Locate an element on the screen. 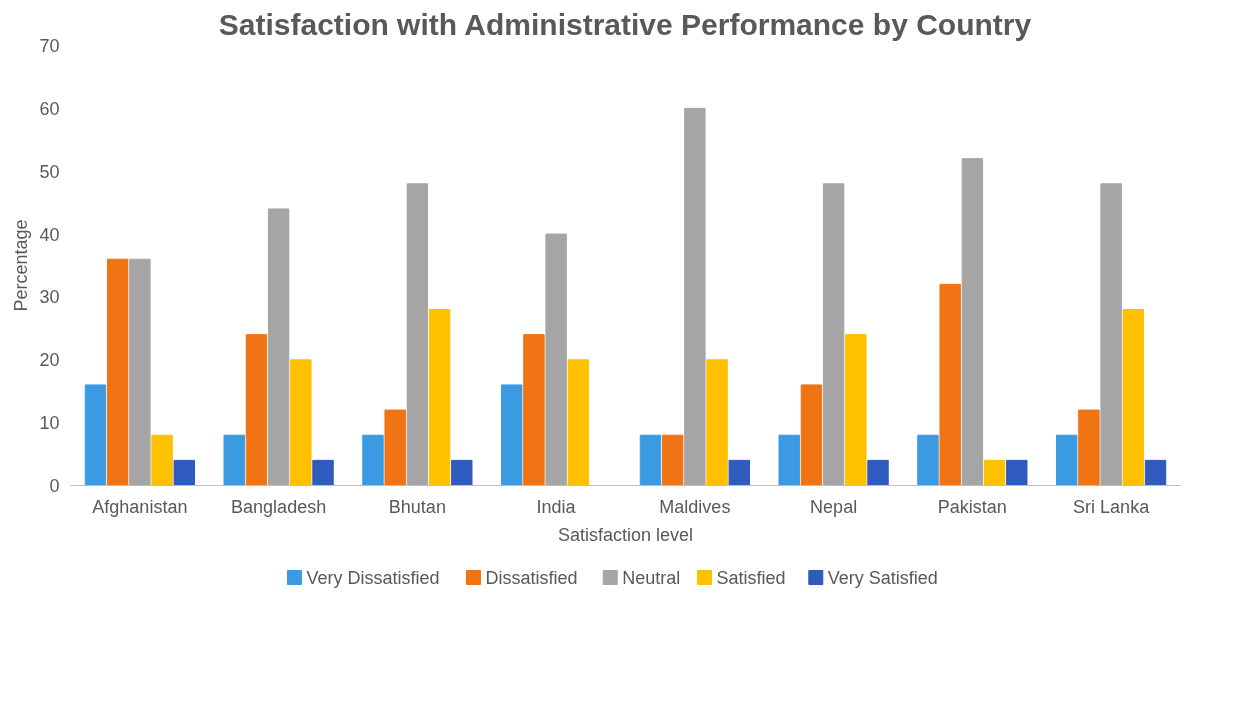 The height and width of the screenshot is (721, 1250). legend-label: Satisfied is located at coordinates (751, 577).